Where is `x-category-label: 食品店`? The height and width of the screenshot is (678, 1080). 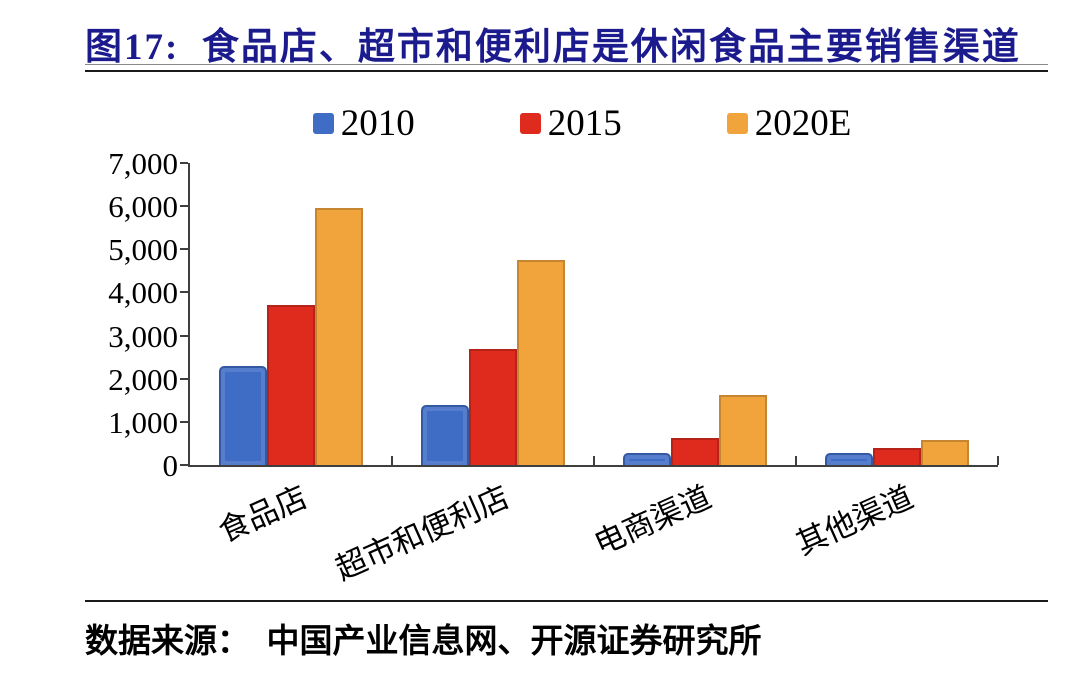 x-category-label: 食品店 is located at coordinates (263, 514).